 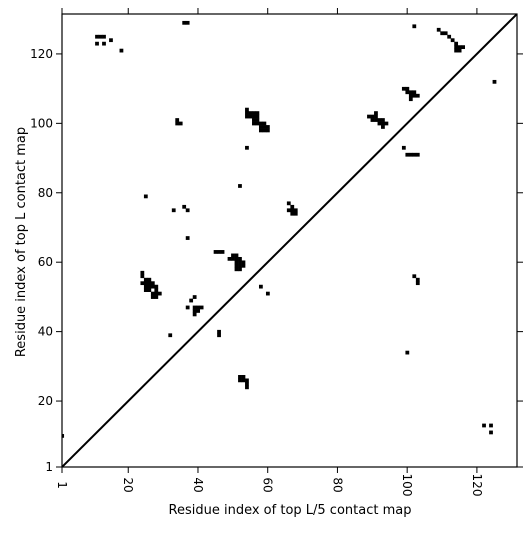 I want to click on y-tick-label: 20, so click(x=45, y=401).